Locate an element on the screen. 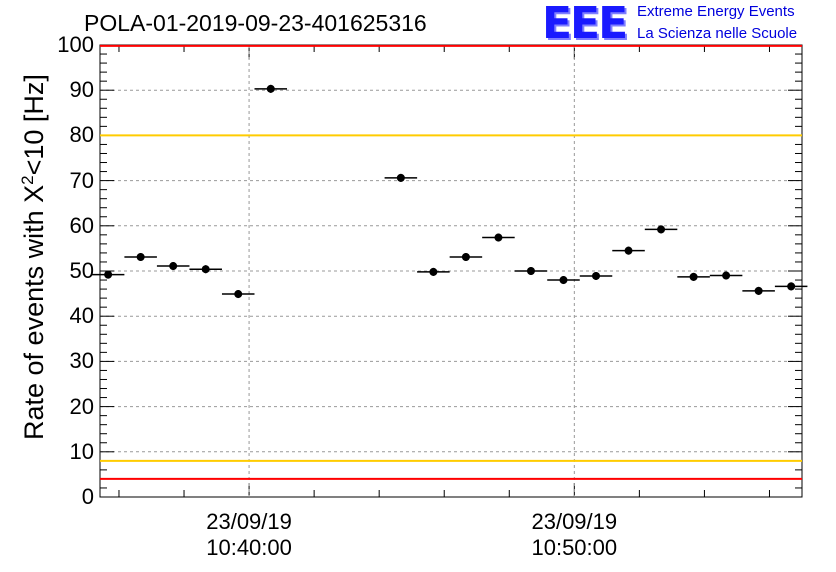 The width and height of the screenshot is (836, 572). y-tick-label: 30 is located at coordinates (81, 361).